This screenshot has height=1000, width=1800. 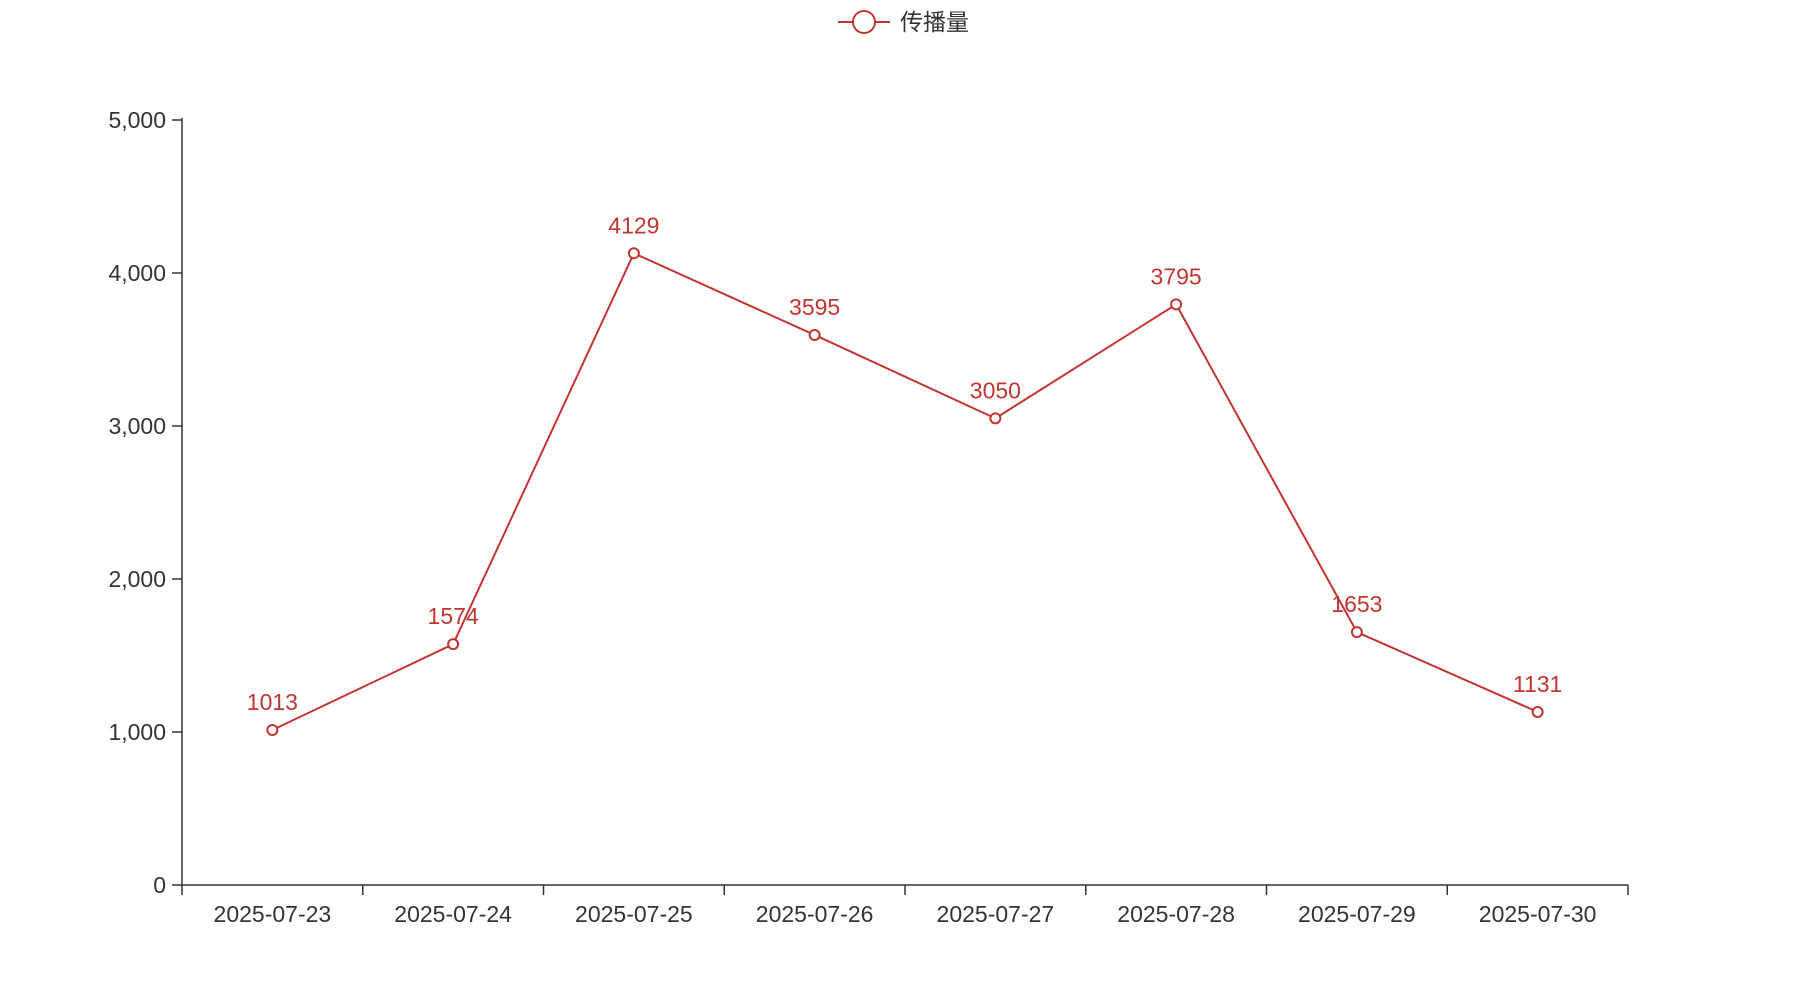 What do you see at coordinates (273, 914) in the screenshot?
I see `x-tick-label: 2025-07-23` at bounding box center [273, 914].